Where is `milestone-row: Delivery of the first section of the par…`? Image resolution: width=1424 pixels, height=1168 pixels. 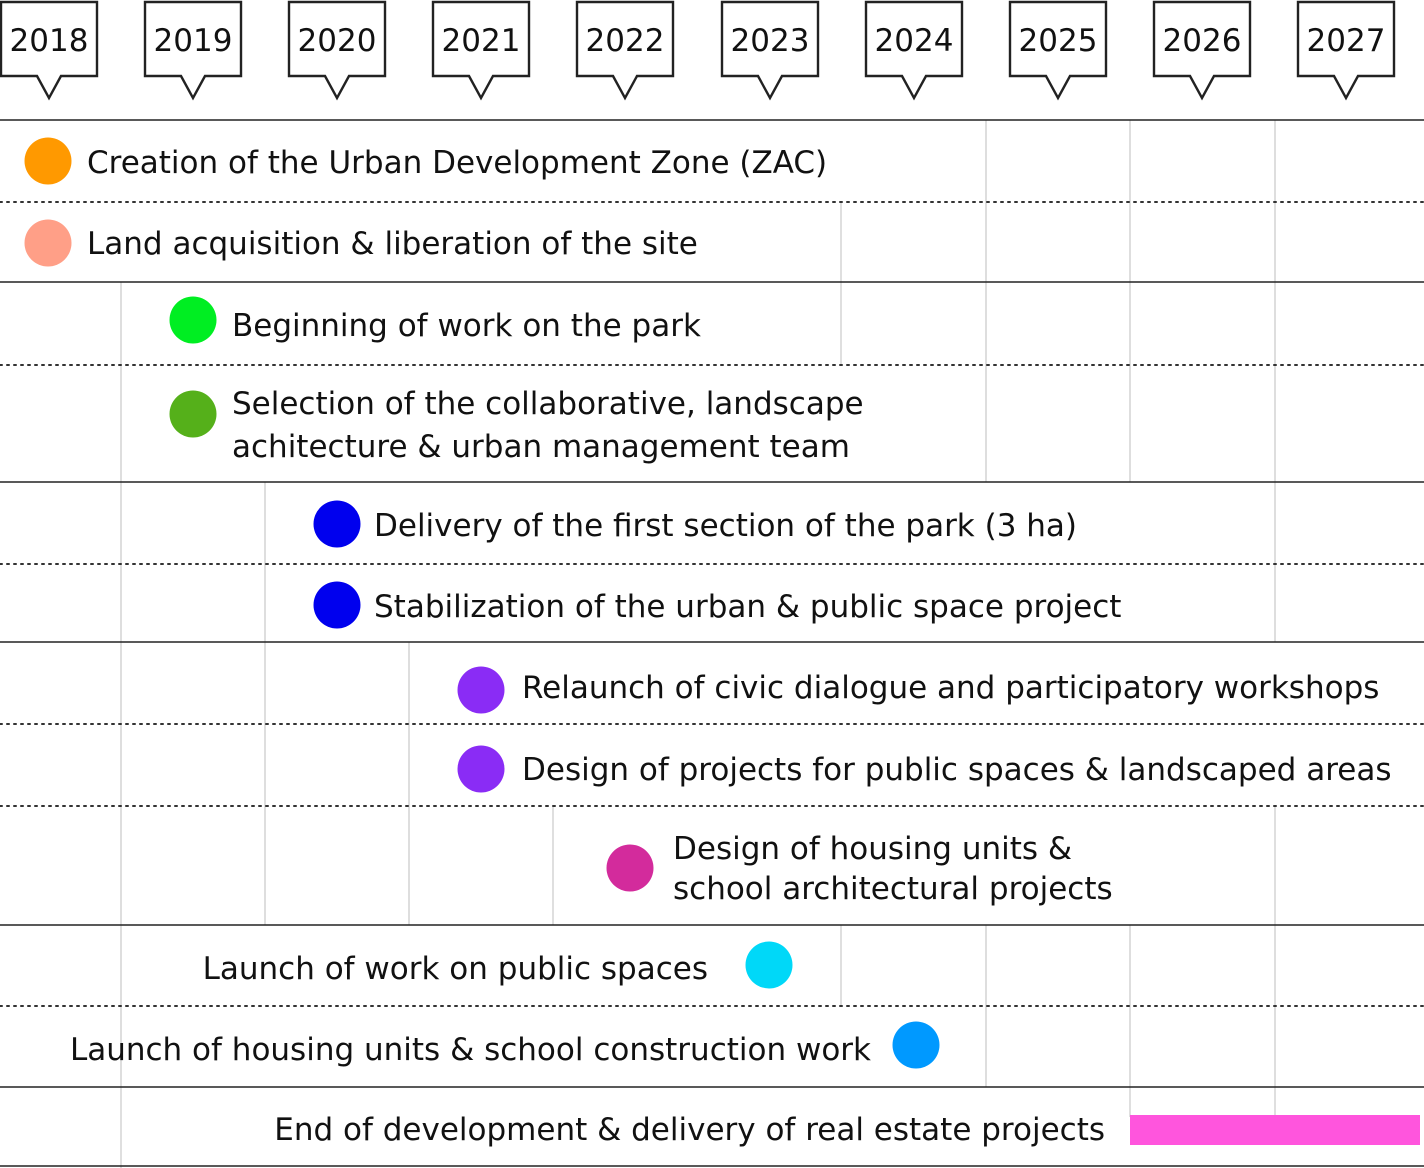 milestone-row: Delivery of the first section of the par… is located at coordinates (695, 524).